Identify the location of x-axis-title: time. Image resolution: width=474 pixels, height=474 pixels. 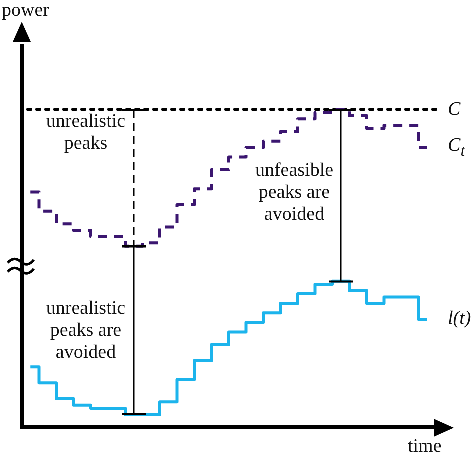
(425, 447).